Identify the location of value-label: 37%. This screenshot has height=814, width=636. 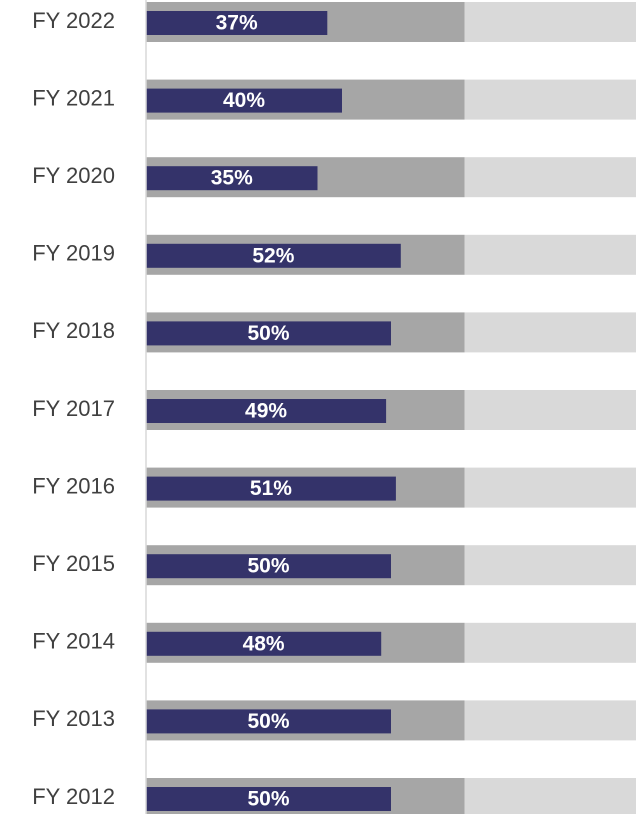
(237, 23).